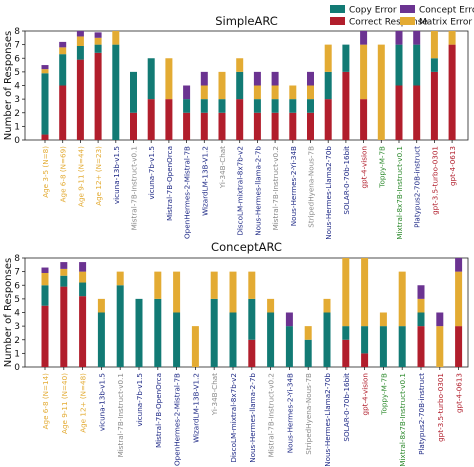 This screenshot has width=474, height=467. I want to click on y-tick-label: 3, so click(17, 100).